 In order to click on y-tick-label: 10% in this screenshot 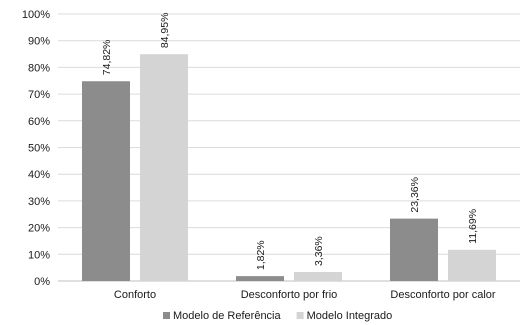, I will do `click(39, 255)`.